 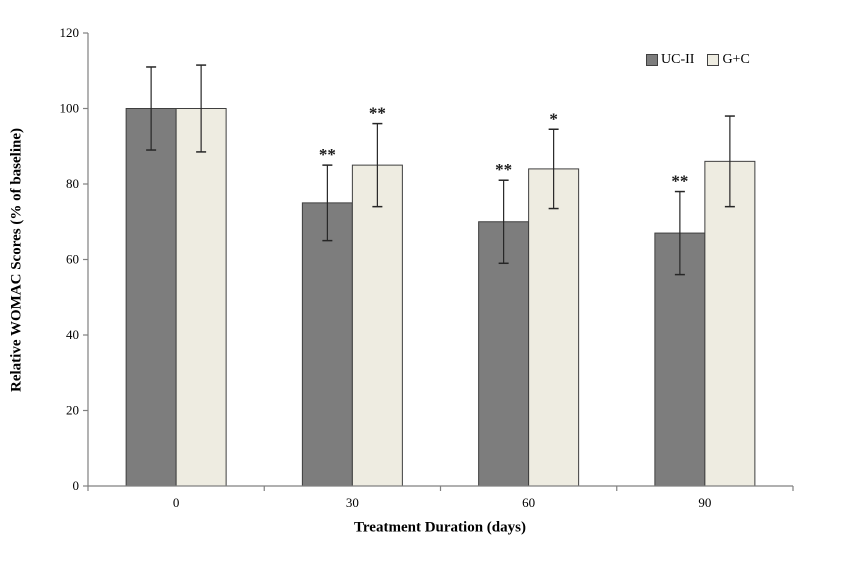 What do you see at coordinates (176, 502) in the screenshot?
I see `x-tick-label: 0` at bounding box center [176, 502].